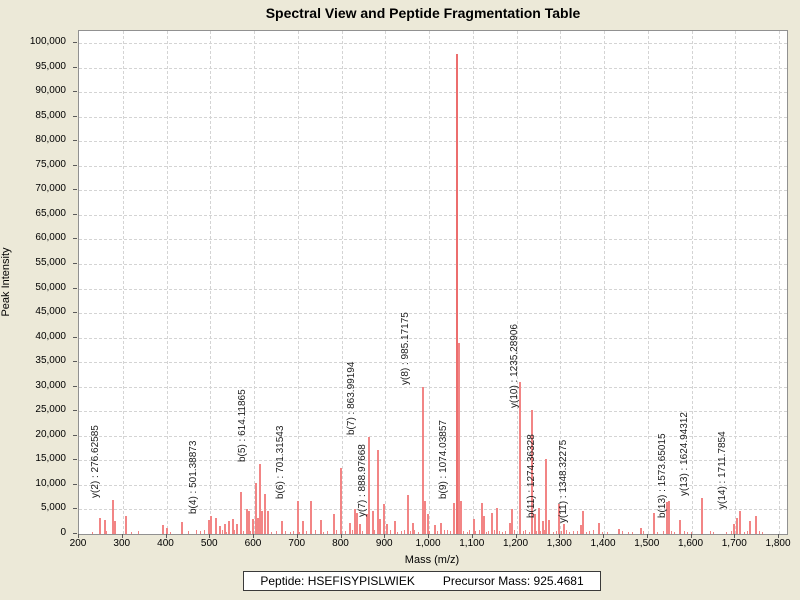 Image resolution: width=800 pixels, height=600 pixels. Describe the element at coordinates (50, 361) in the screenshot. I see `y-tick-label: 35,000` at that location.